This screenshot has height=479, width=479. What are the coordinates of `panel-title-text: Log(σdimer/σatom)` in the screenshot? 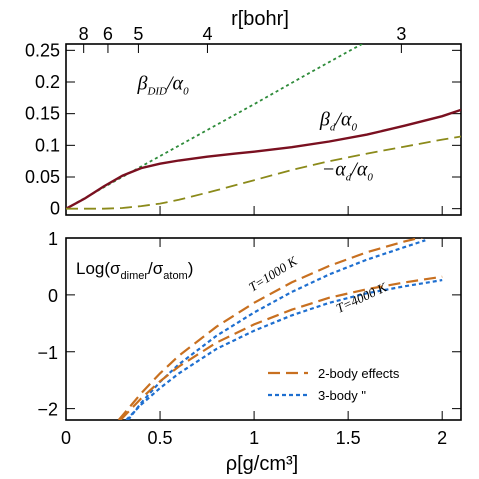 It's located at (134, 270).